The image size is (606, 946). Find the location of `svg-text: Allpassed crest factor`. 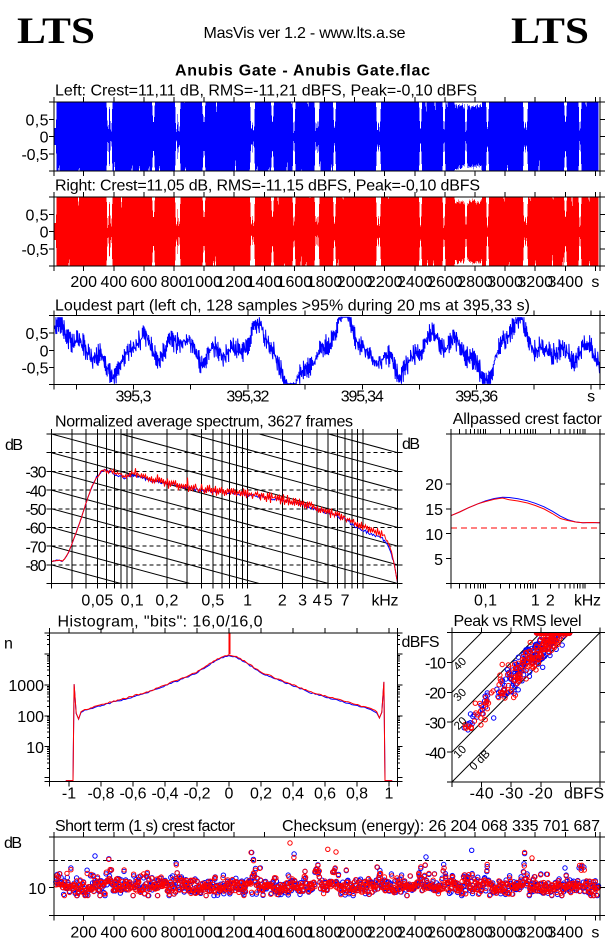

svg-text: Allpassed crest factor is located at coordinates (528, 419).